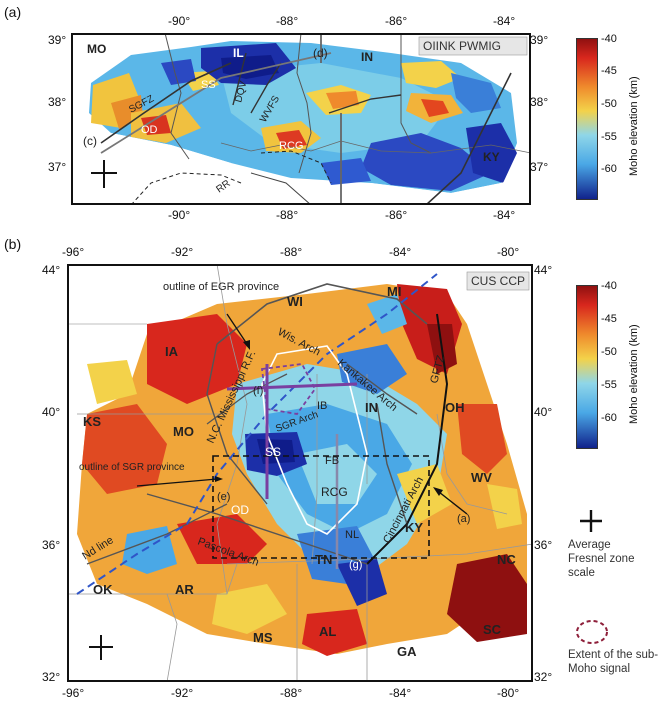  I want to click on label-sgr-outline: outline of SGR province, so click(132, 467).